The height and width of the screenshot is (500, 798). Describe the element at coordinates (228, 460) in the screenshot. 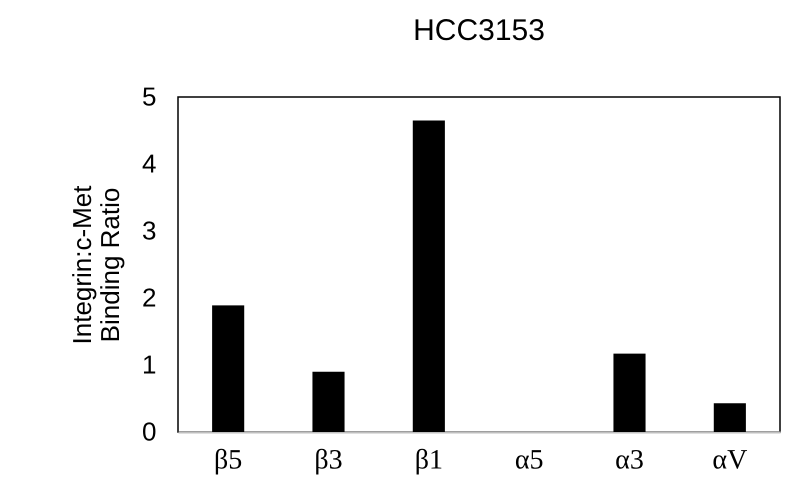

I see `x-tick-label: β5` at that location.